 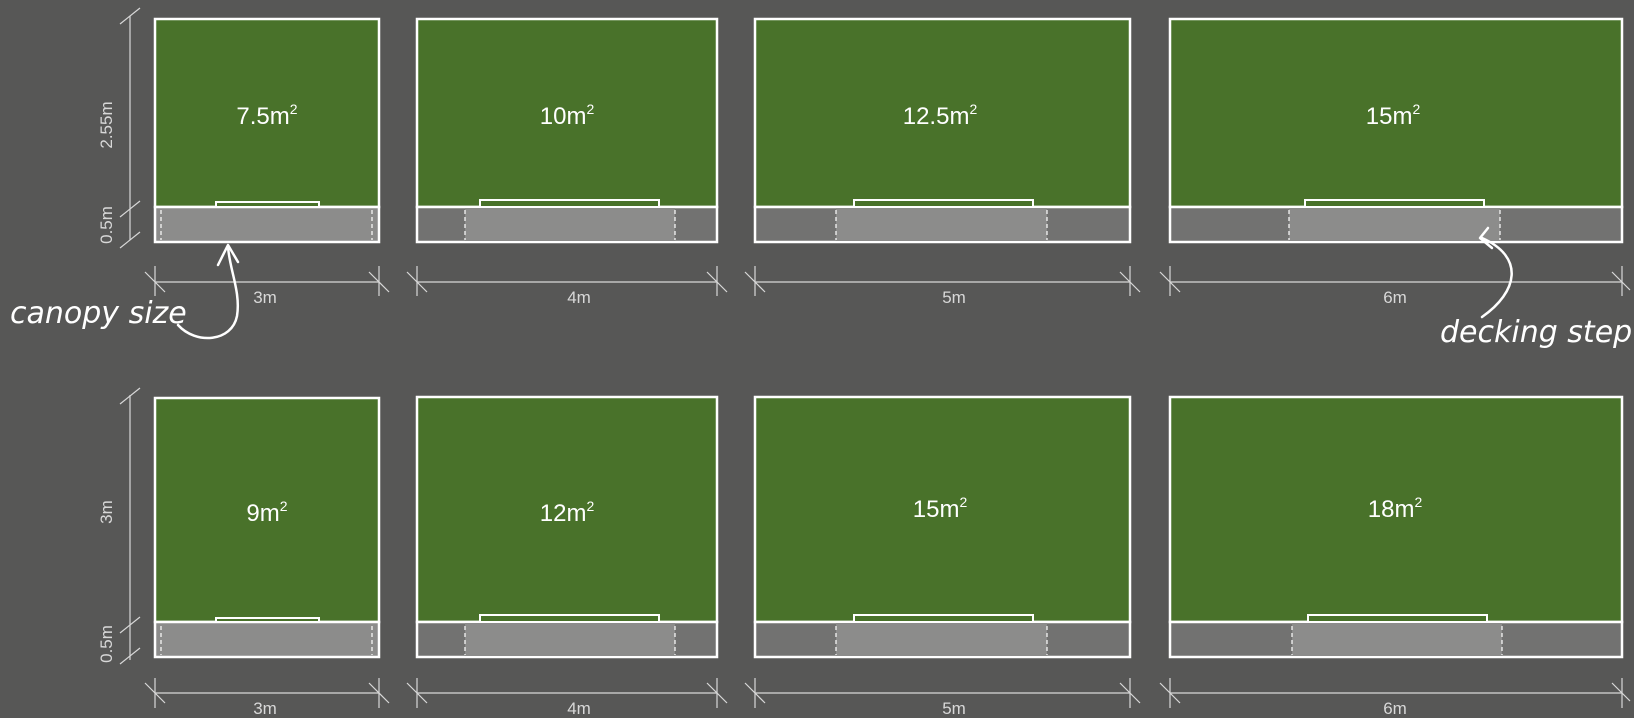 I want to click on decking-arrow-head, so click(x=1486, y=238).